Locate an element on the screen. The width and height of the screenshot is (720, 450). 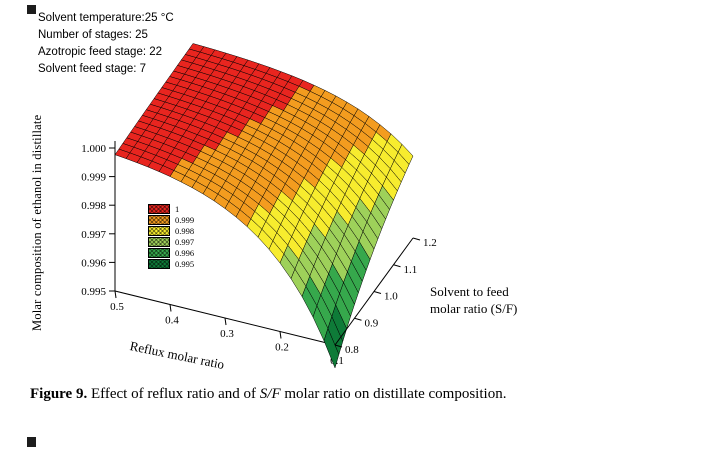
y-tick-label: 1.1 is located at coordinates (411, 270).